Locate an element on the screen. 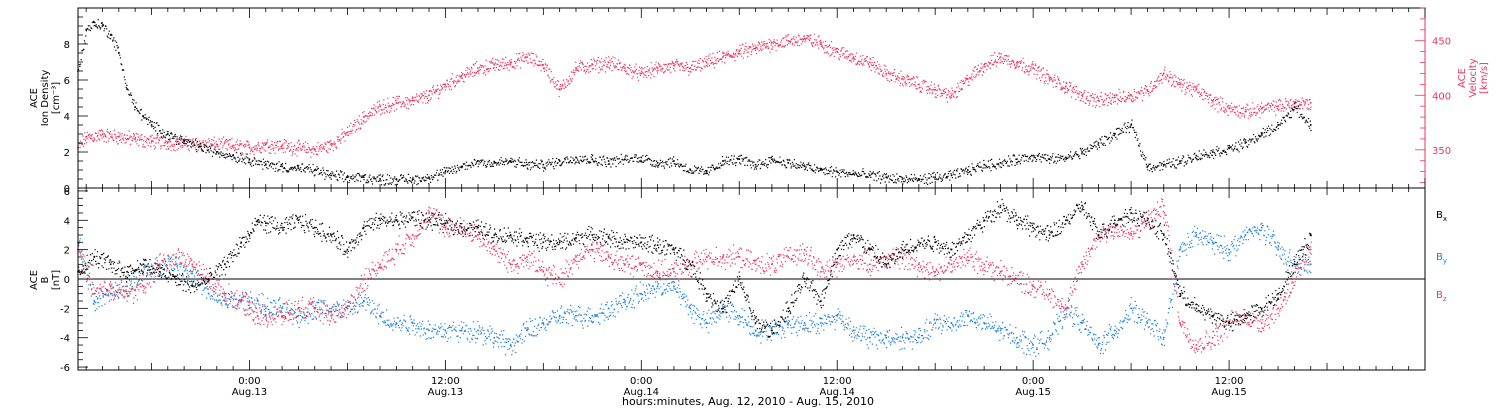  b-axis-title: ACE B [nT] is located at coordinates (45, 280).